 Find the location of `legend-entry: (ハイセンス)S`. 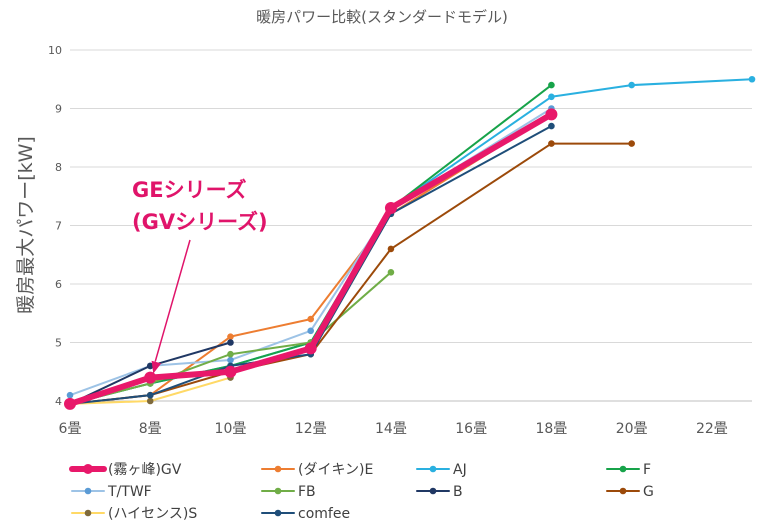

legend-entry: (ハイセンス)S is located at coordinates (134, 514).